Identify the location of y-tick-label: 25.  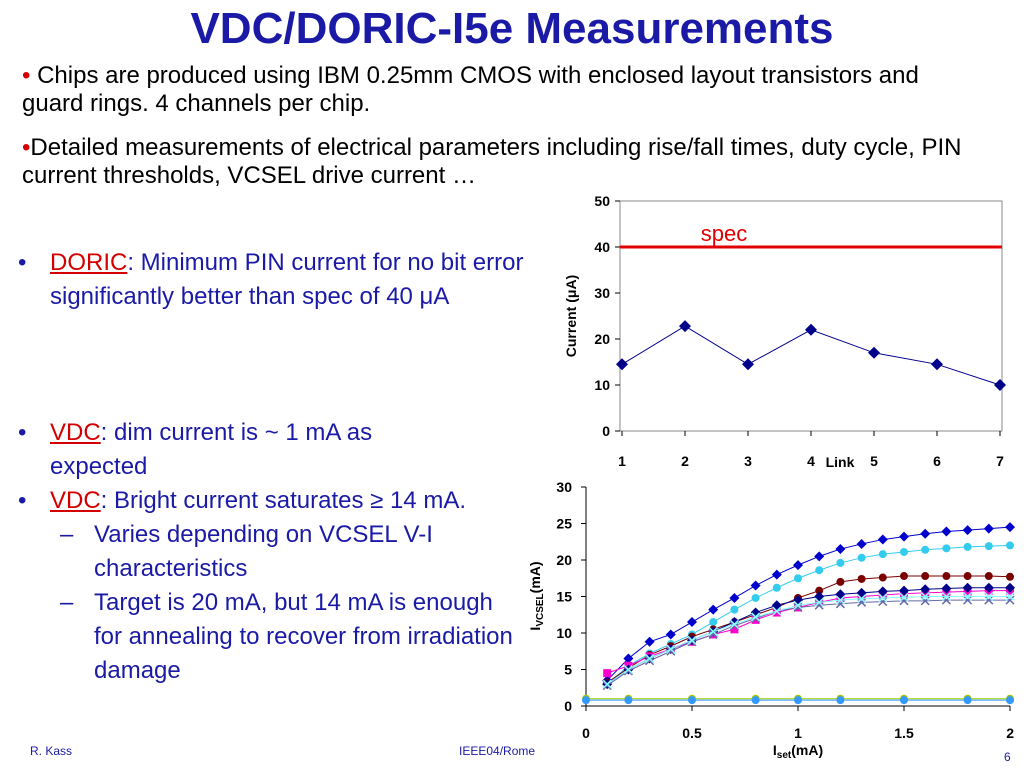
(564, 524).